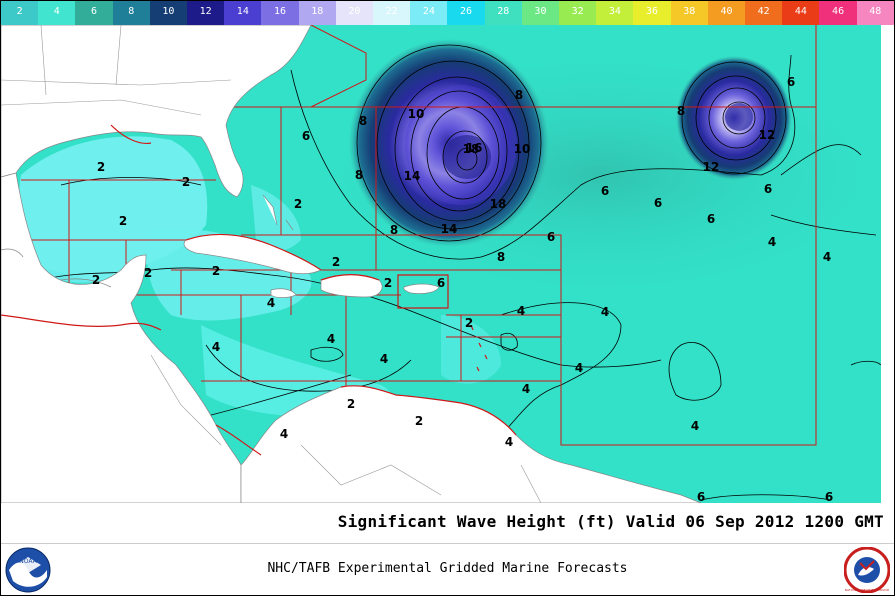 This screenshot has height=596, width=895. I want to click on legend-label: 8, so click(131, 11).